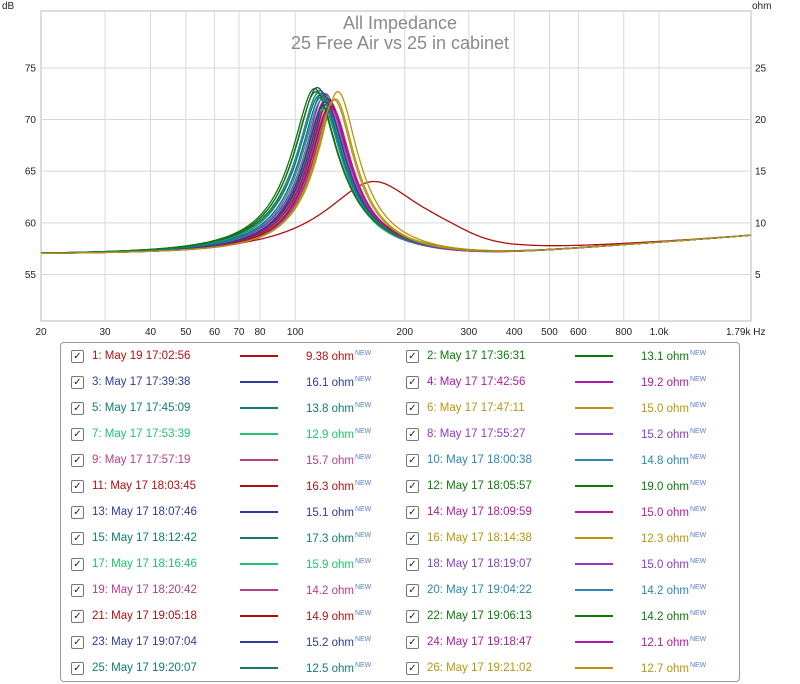 The width and height of the screenshot is (800, 684). I want to click on legend-label: 14: May 17 18:09:59, so click(479, 512).